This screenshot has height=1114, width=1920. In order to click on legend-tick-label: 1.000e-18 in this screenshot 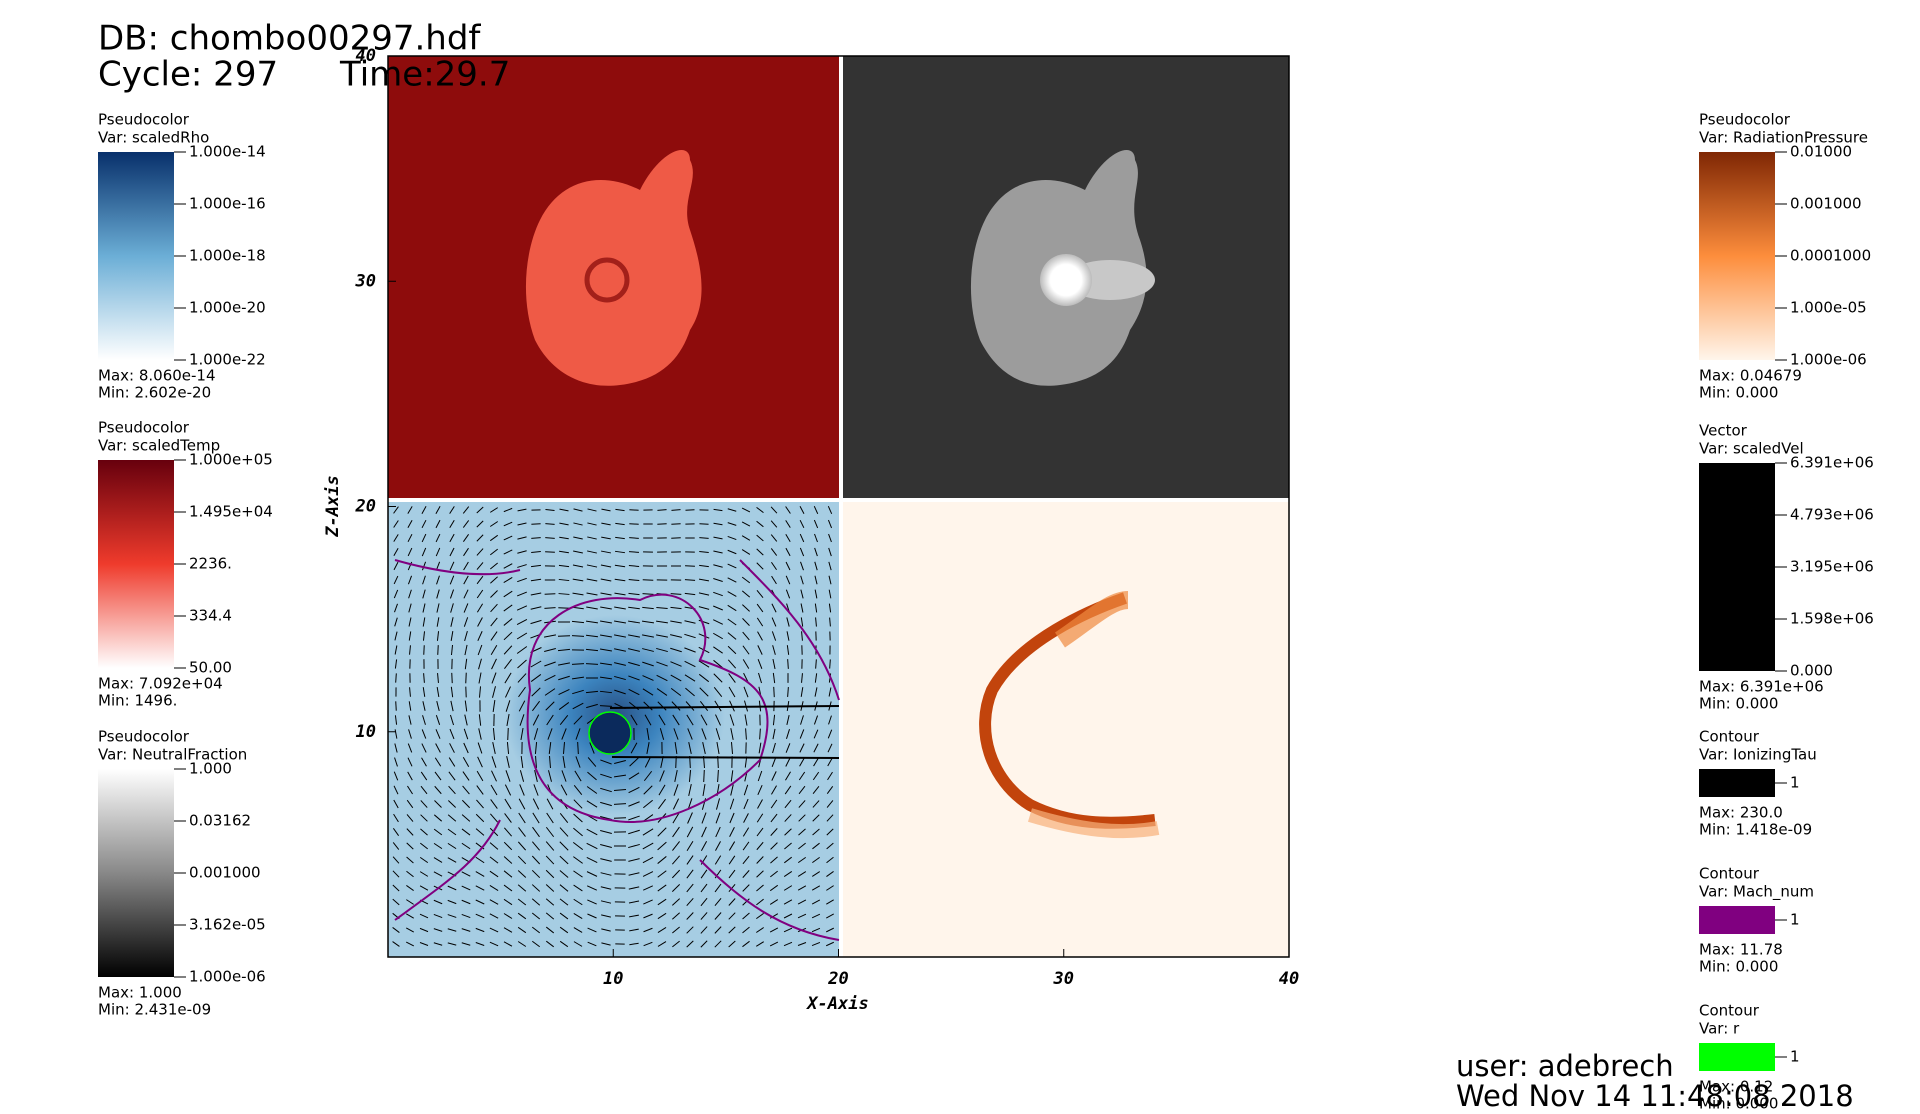, I will do `click(227, 256)`.